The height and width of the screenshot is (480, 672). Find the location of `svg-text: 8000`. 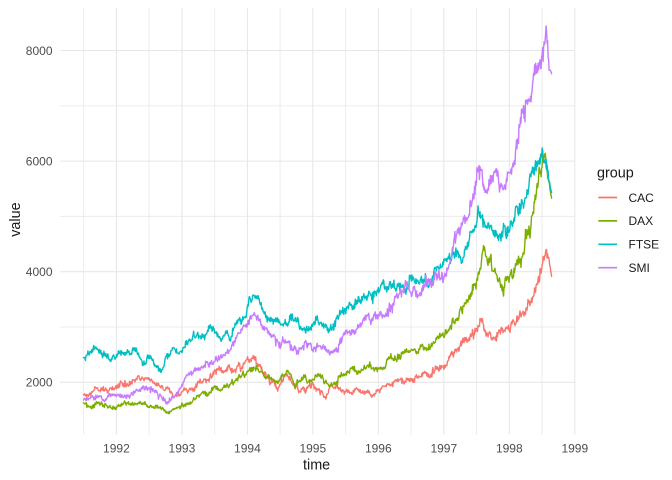

svg-text: 8000 is located at coordinates (39, 51).